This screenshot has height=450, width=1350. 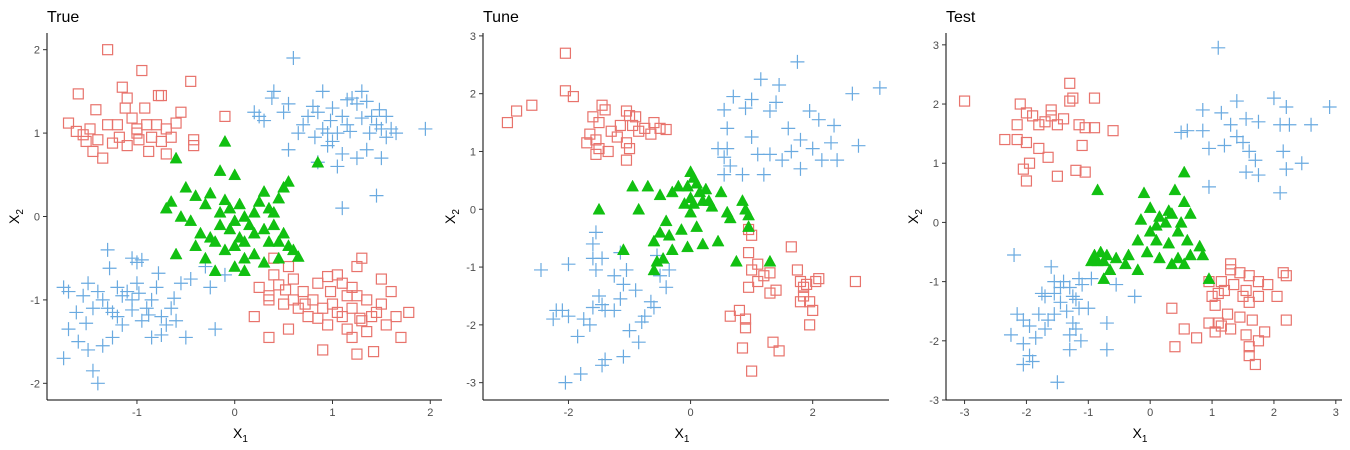 I want to click on y-axis-label-sub: 2, so click(x=20, y=212).